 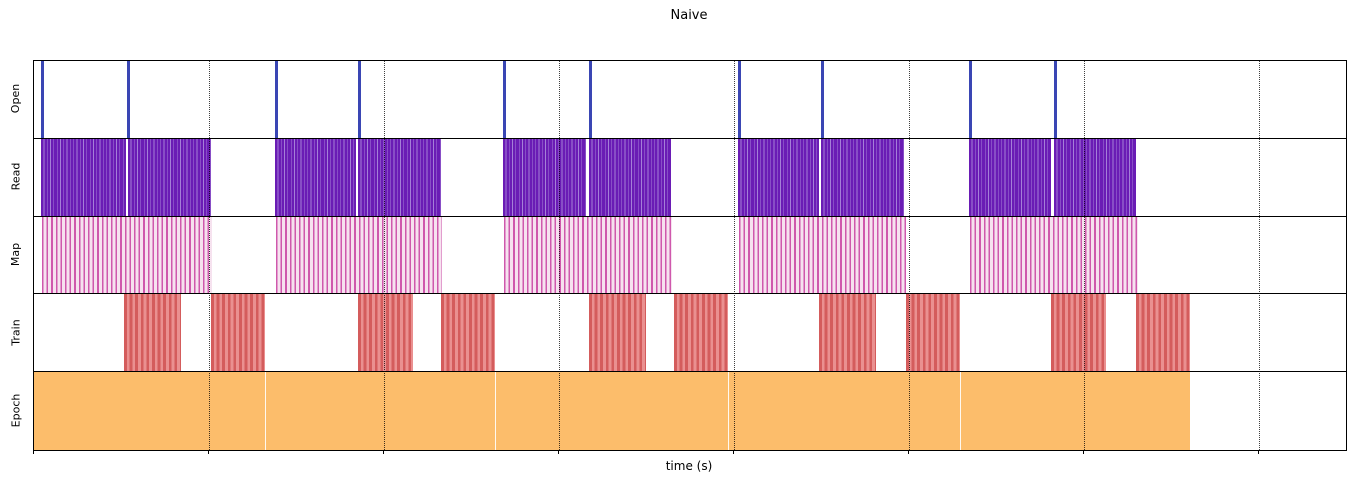 What do you see at coordinates (689, 15) in the screenshot?
I see `chart-title: Naive` at bounding box center [689, 15].